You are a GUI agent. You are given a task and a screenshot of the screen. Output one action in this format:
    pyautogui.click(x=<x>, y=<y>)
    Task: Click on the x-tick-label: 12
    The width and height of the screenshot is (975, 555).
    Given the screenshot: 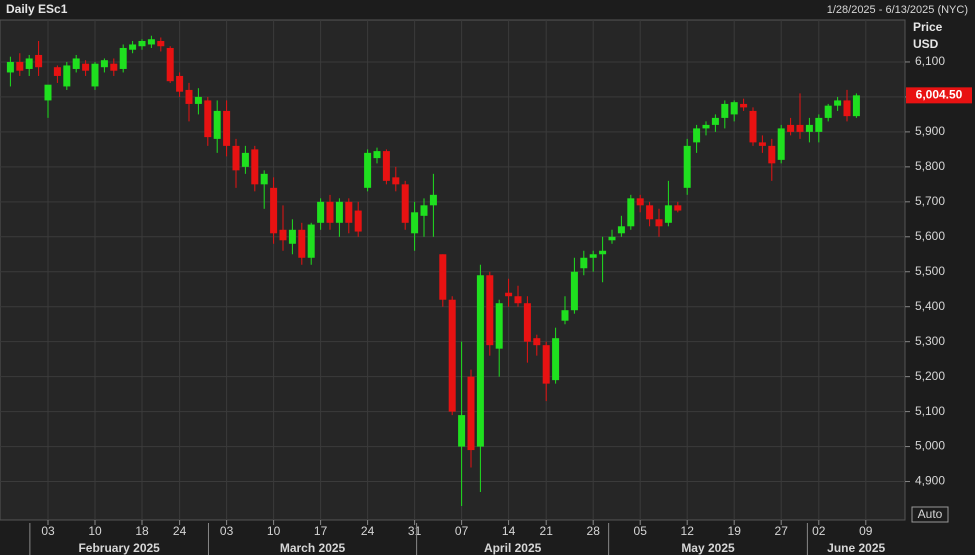 What is the action you would take?
    pyautogui.click(x=688, y=531)
    